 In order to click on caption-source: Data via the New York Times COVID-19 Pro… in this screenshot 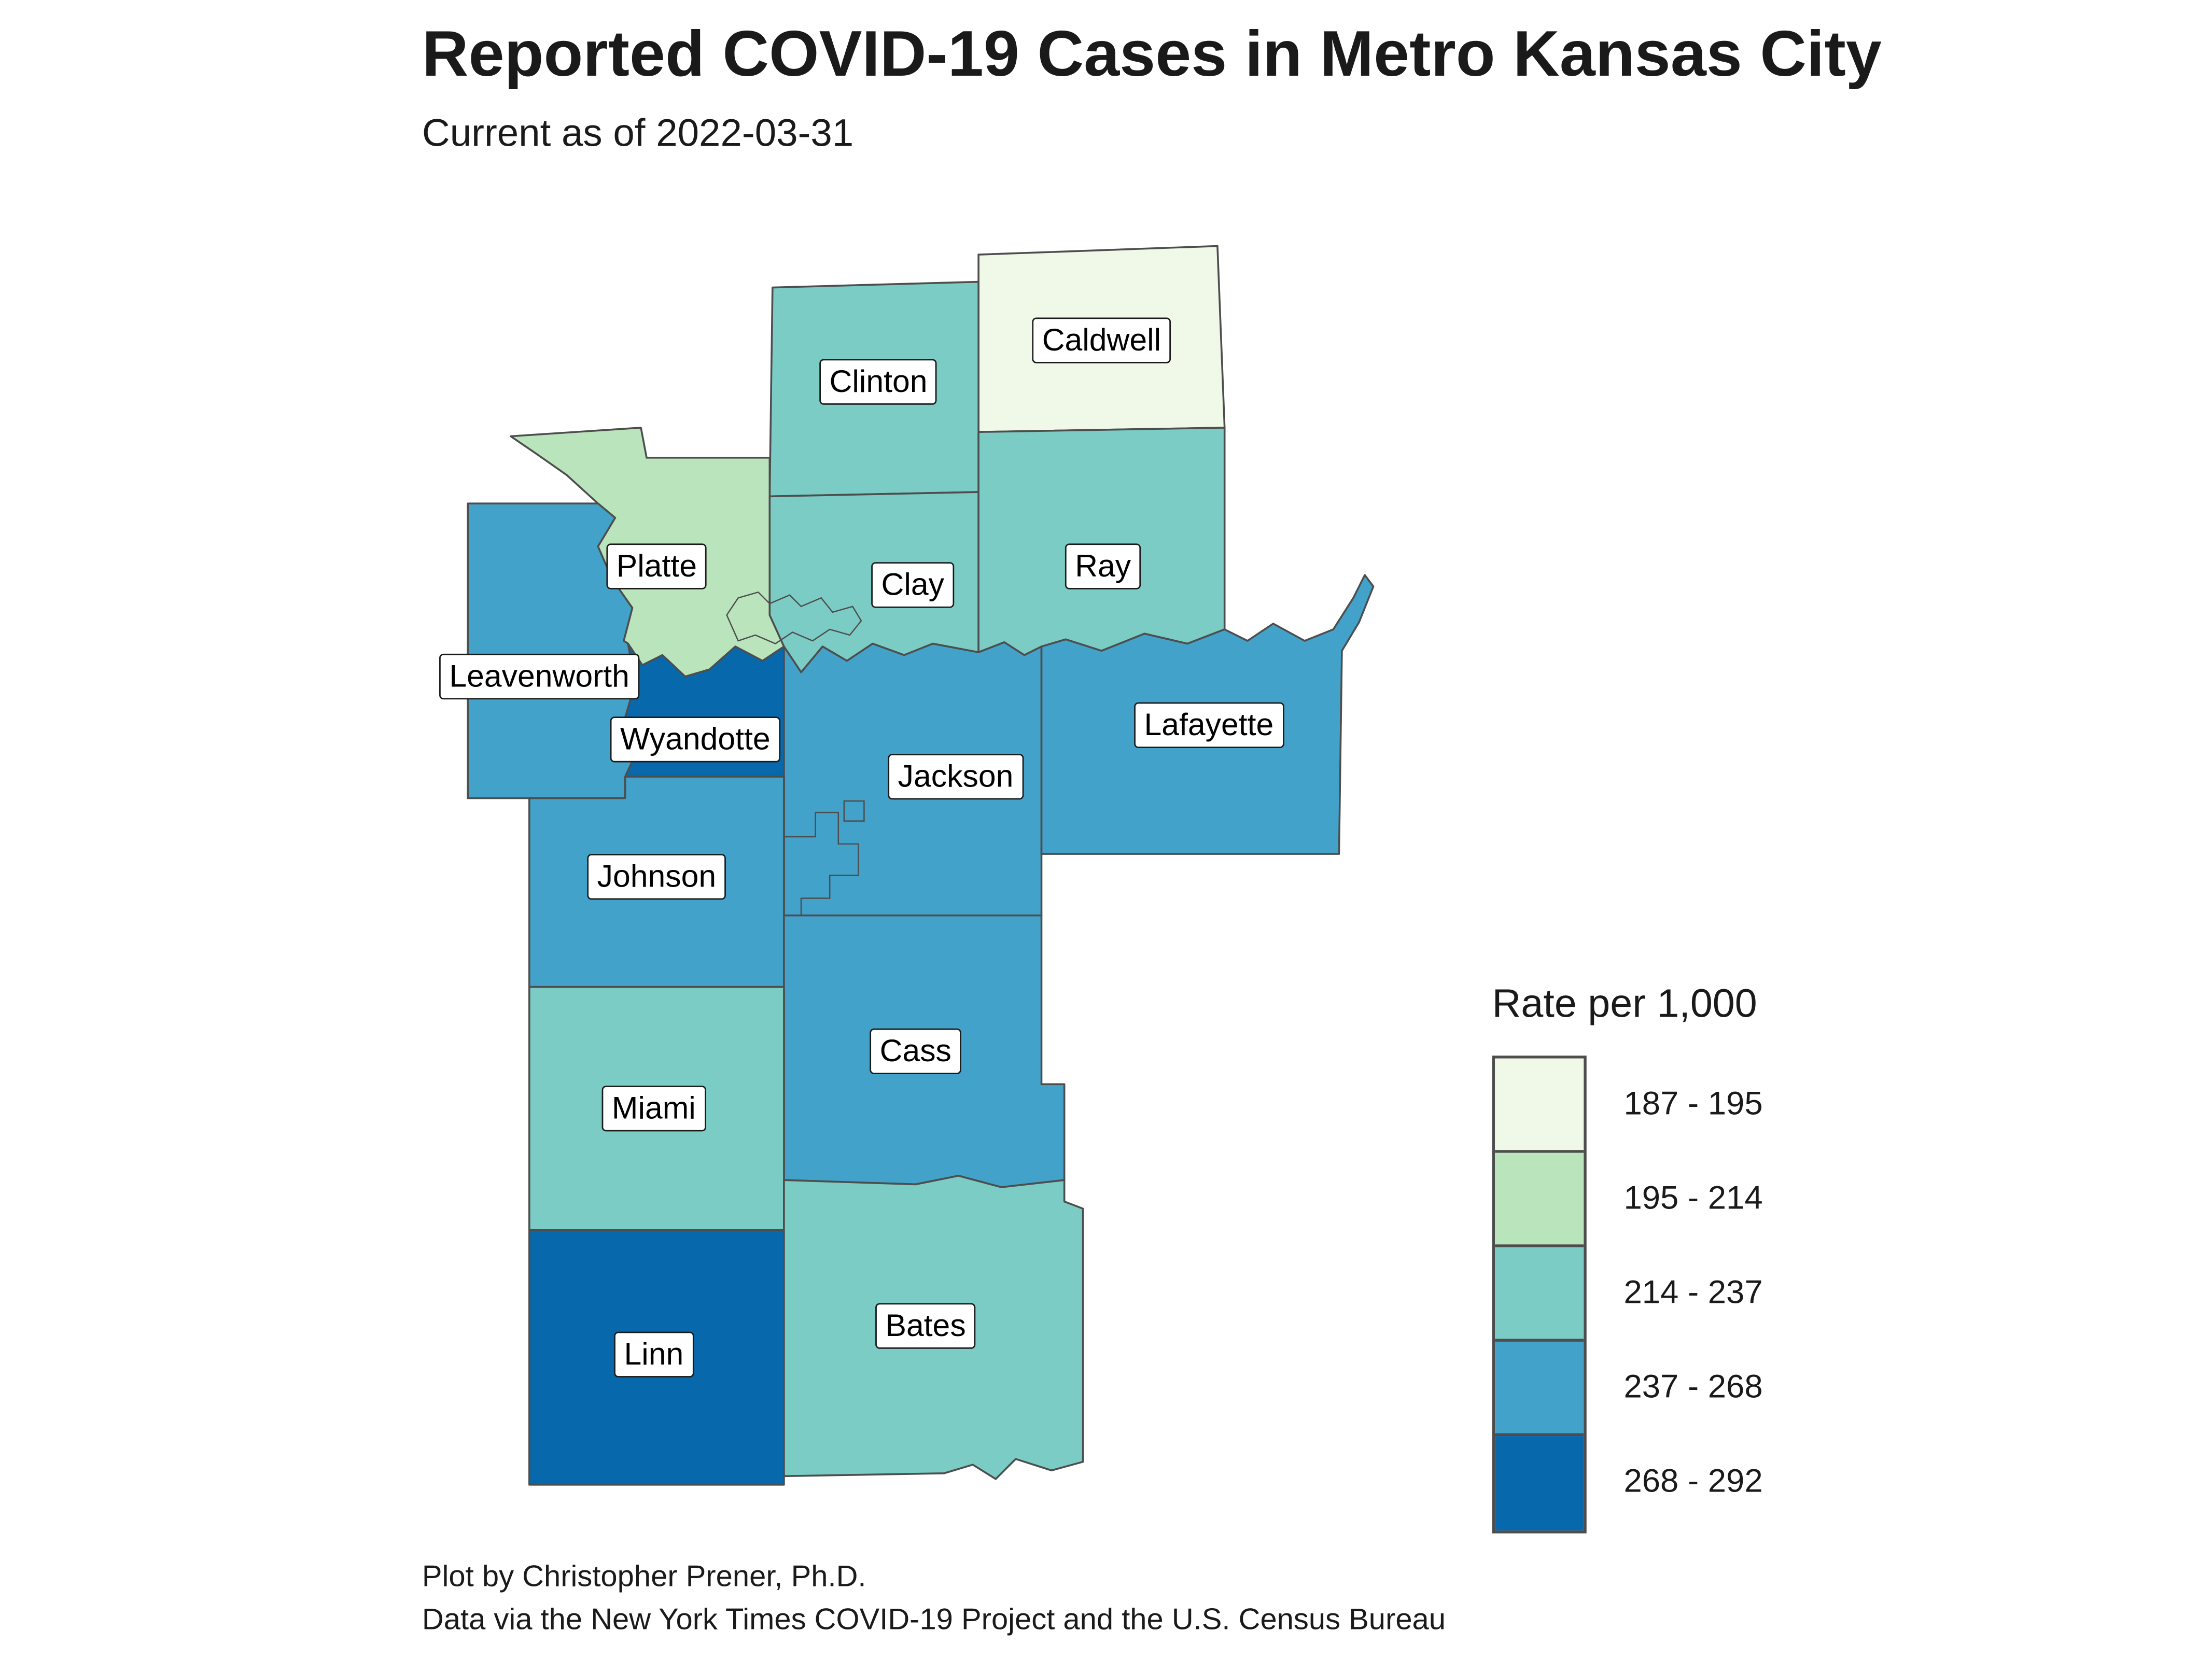, I will do `click(934, 1620)`.